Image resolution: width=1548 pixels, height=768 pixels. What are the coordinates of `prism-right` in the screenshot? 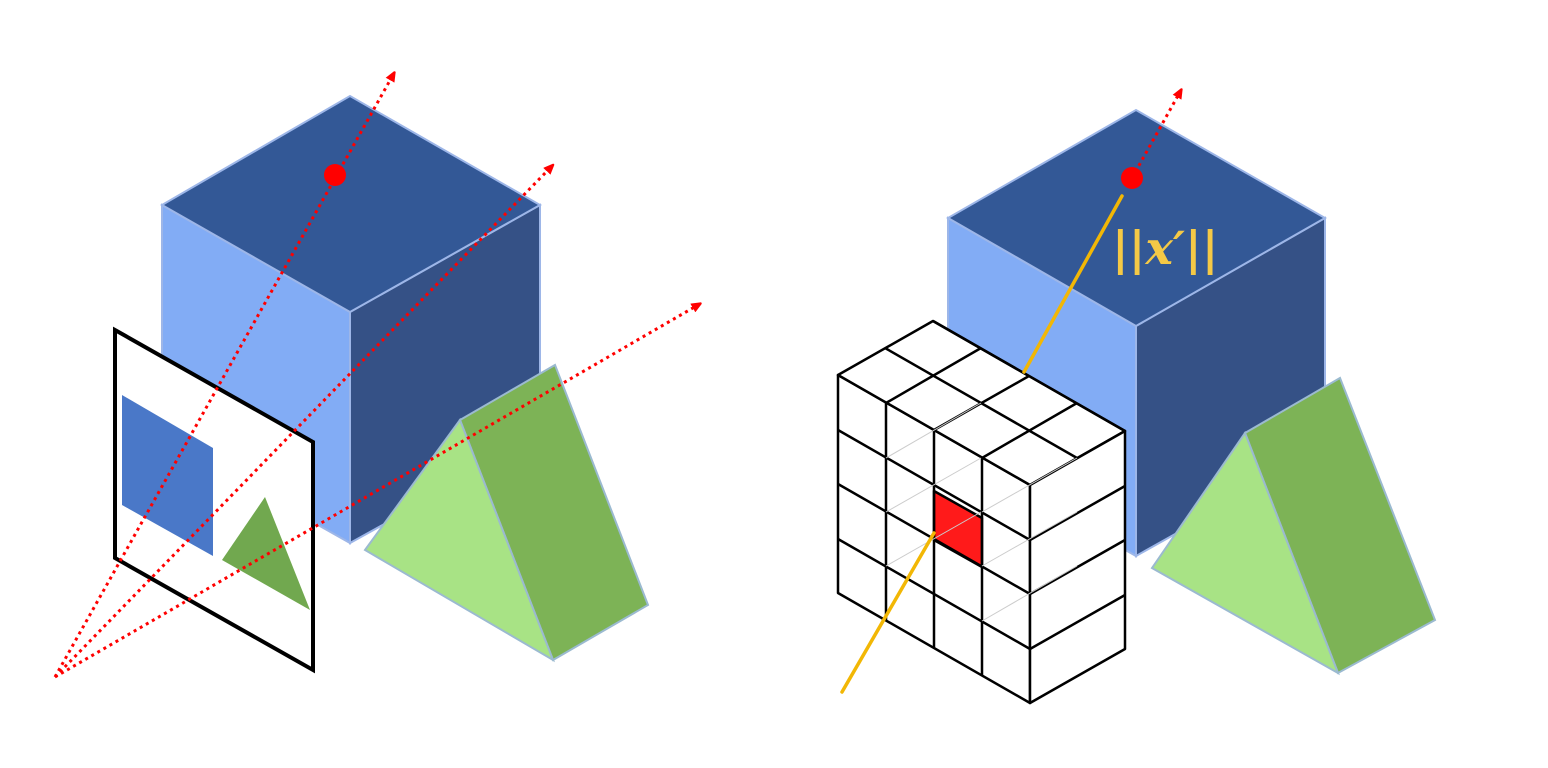 It's located at (1293, 526).